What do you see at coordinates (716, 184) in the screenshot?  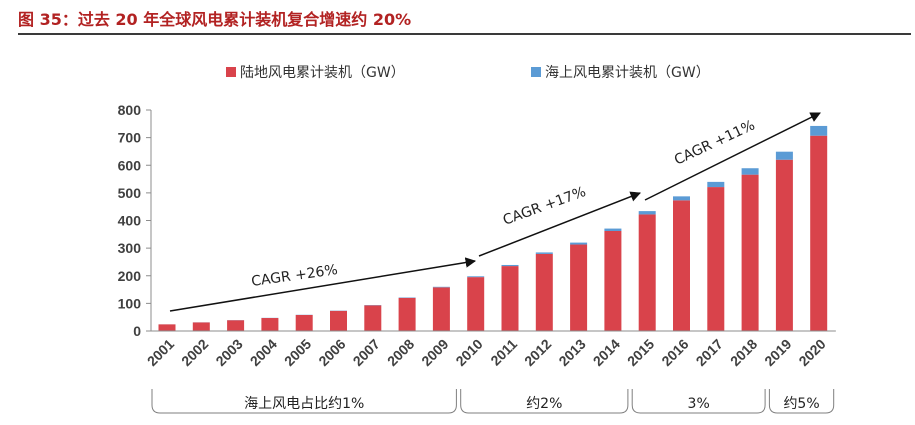 I see `offshore-bar-2017` at bounding box center [716, 184].